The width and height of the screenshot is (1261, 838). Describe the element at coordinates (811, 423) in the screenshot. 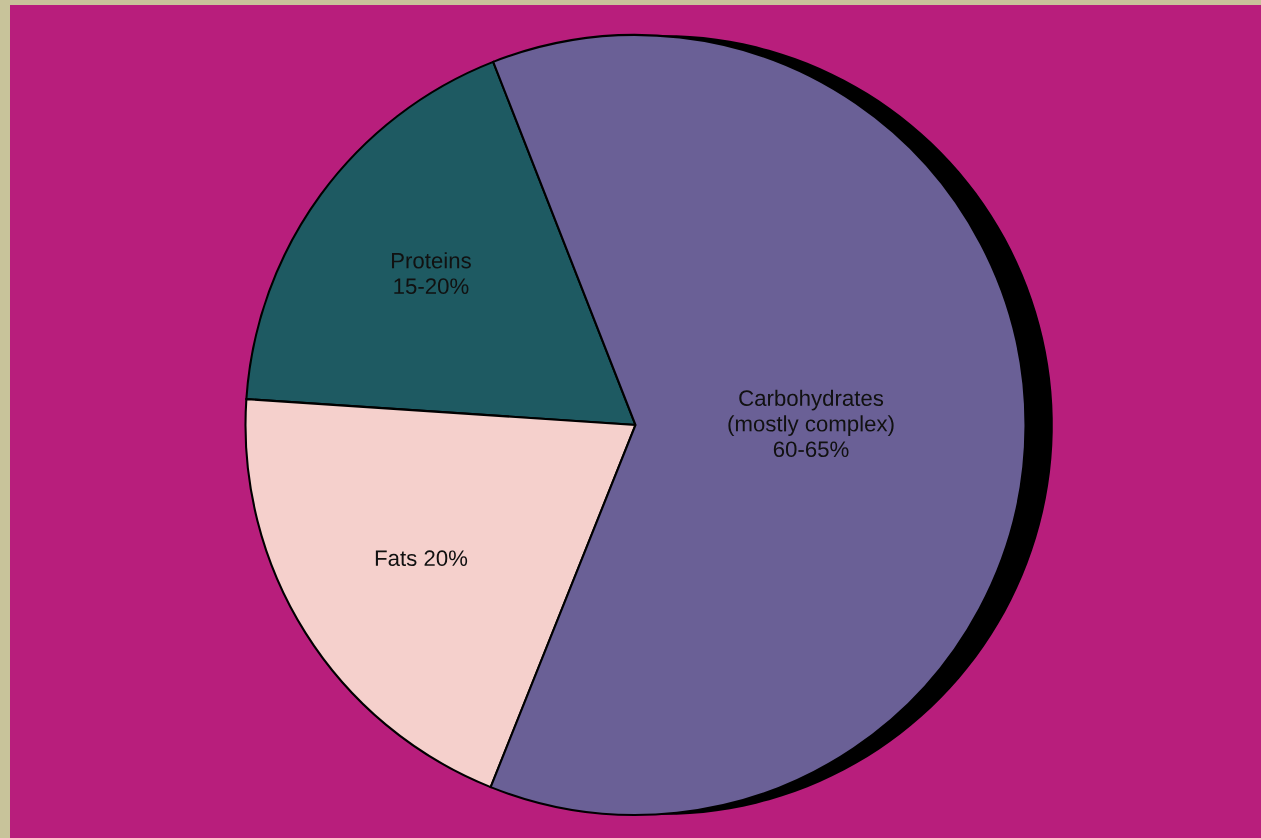

I see `slice-label: Carbohydrates (mostly complex) 60-65%` at that location.